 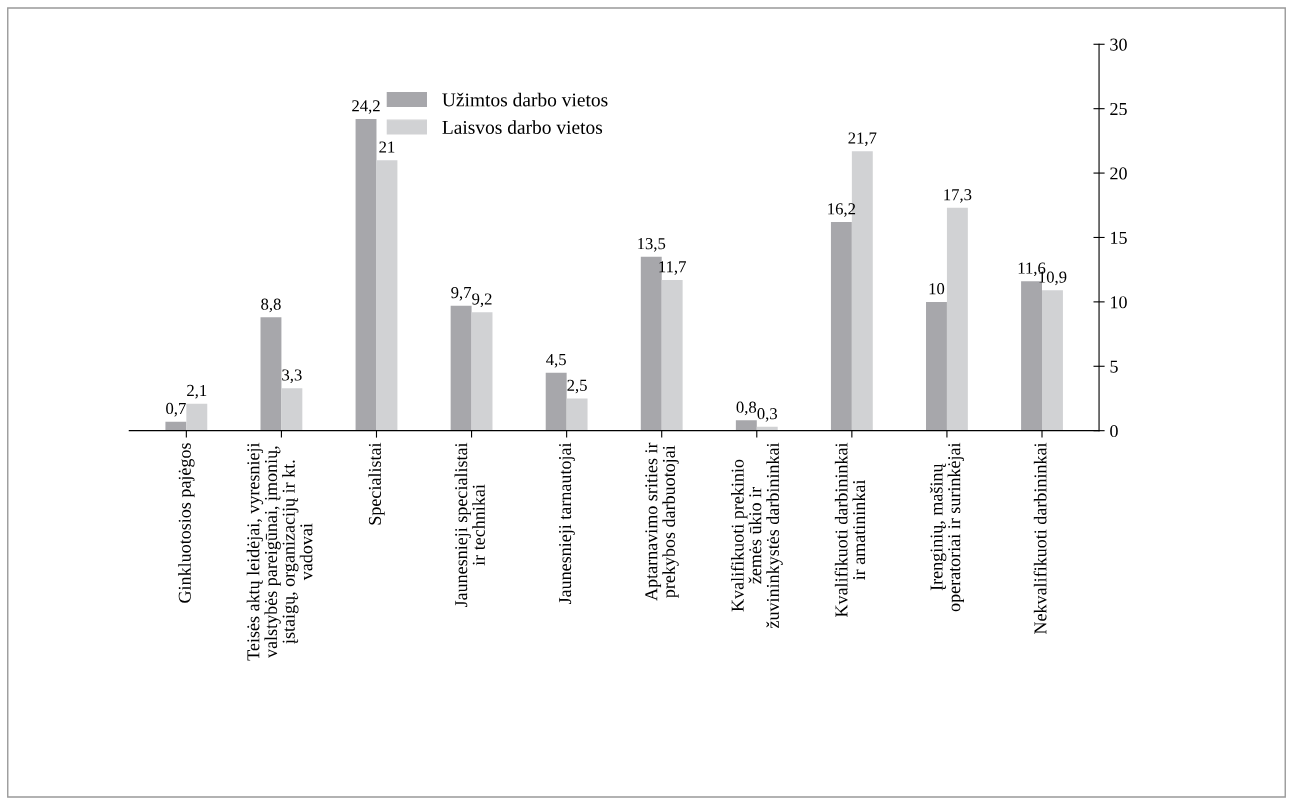 What do you see at coordinates (1040, 538) in the screenshot?
I see `x-tick-label: Nekvalifikuoti darbininkai` at bounding box center [1040, 538].